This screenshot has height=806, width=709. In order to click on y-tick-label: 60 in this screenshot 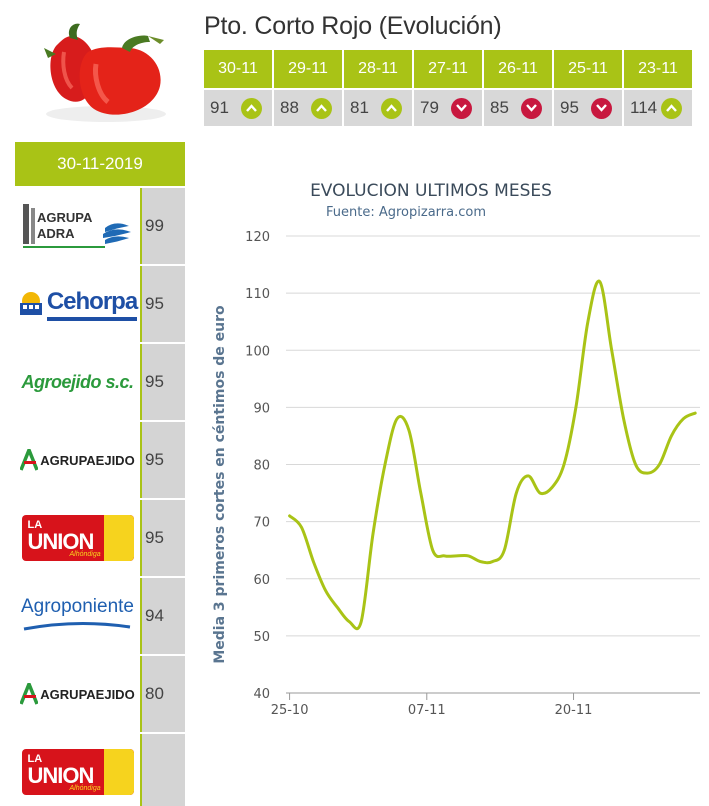, I will do `click(261, 580)`.